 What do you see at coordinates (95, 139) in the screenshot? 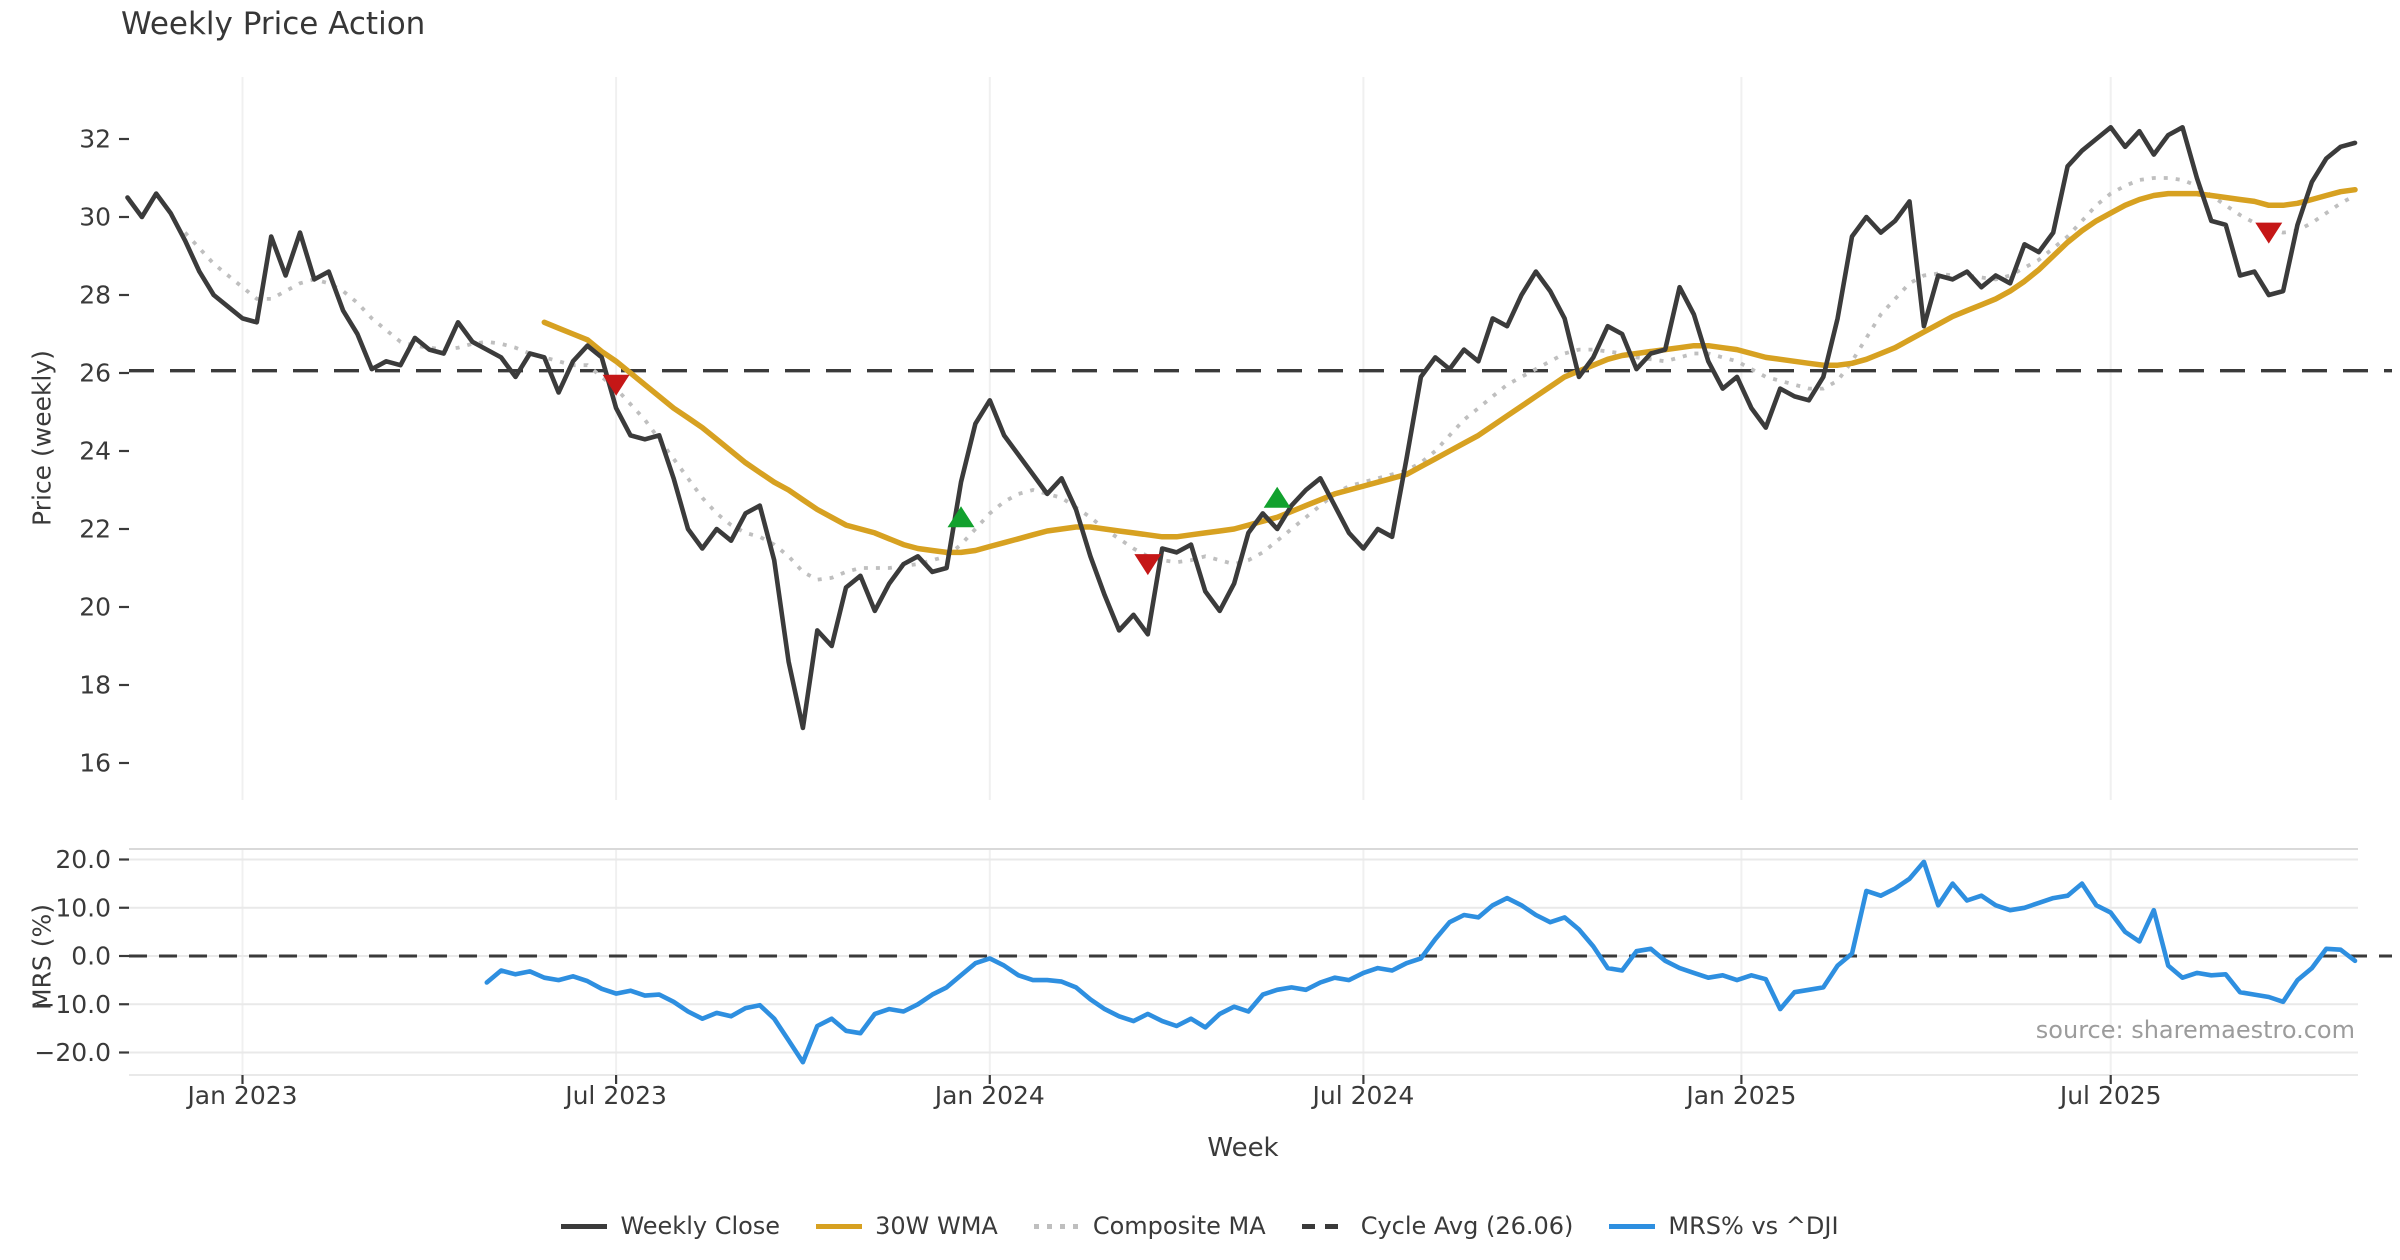
I see `price-tick-label: 32` at bounding box center [95, 139].